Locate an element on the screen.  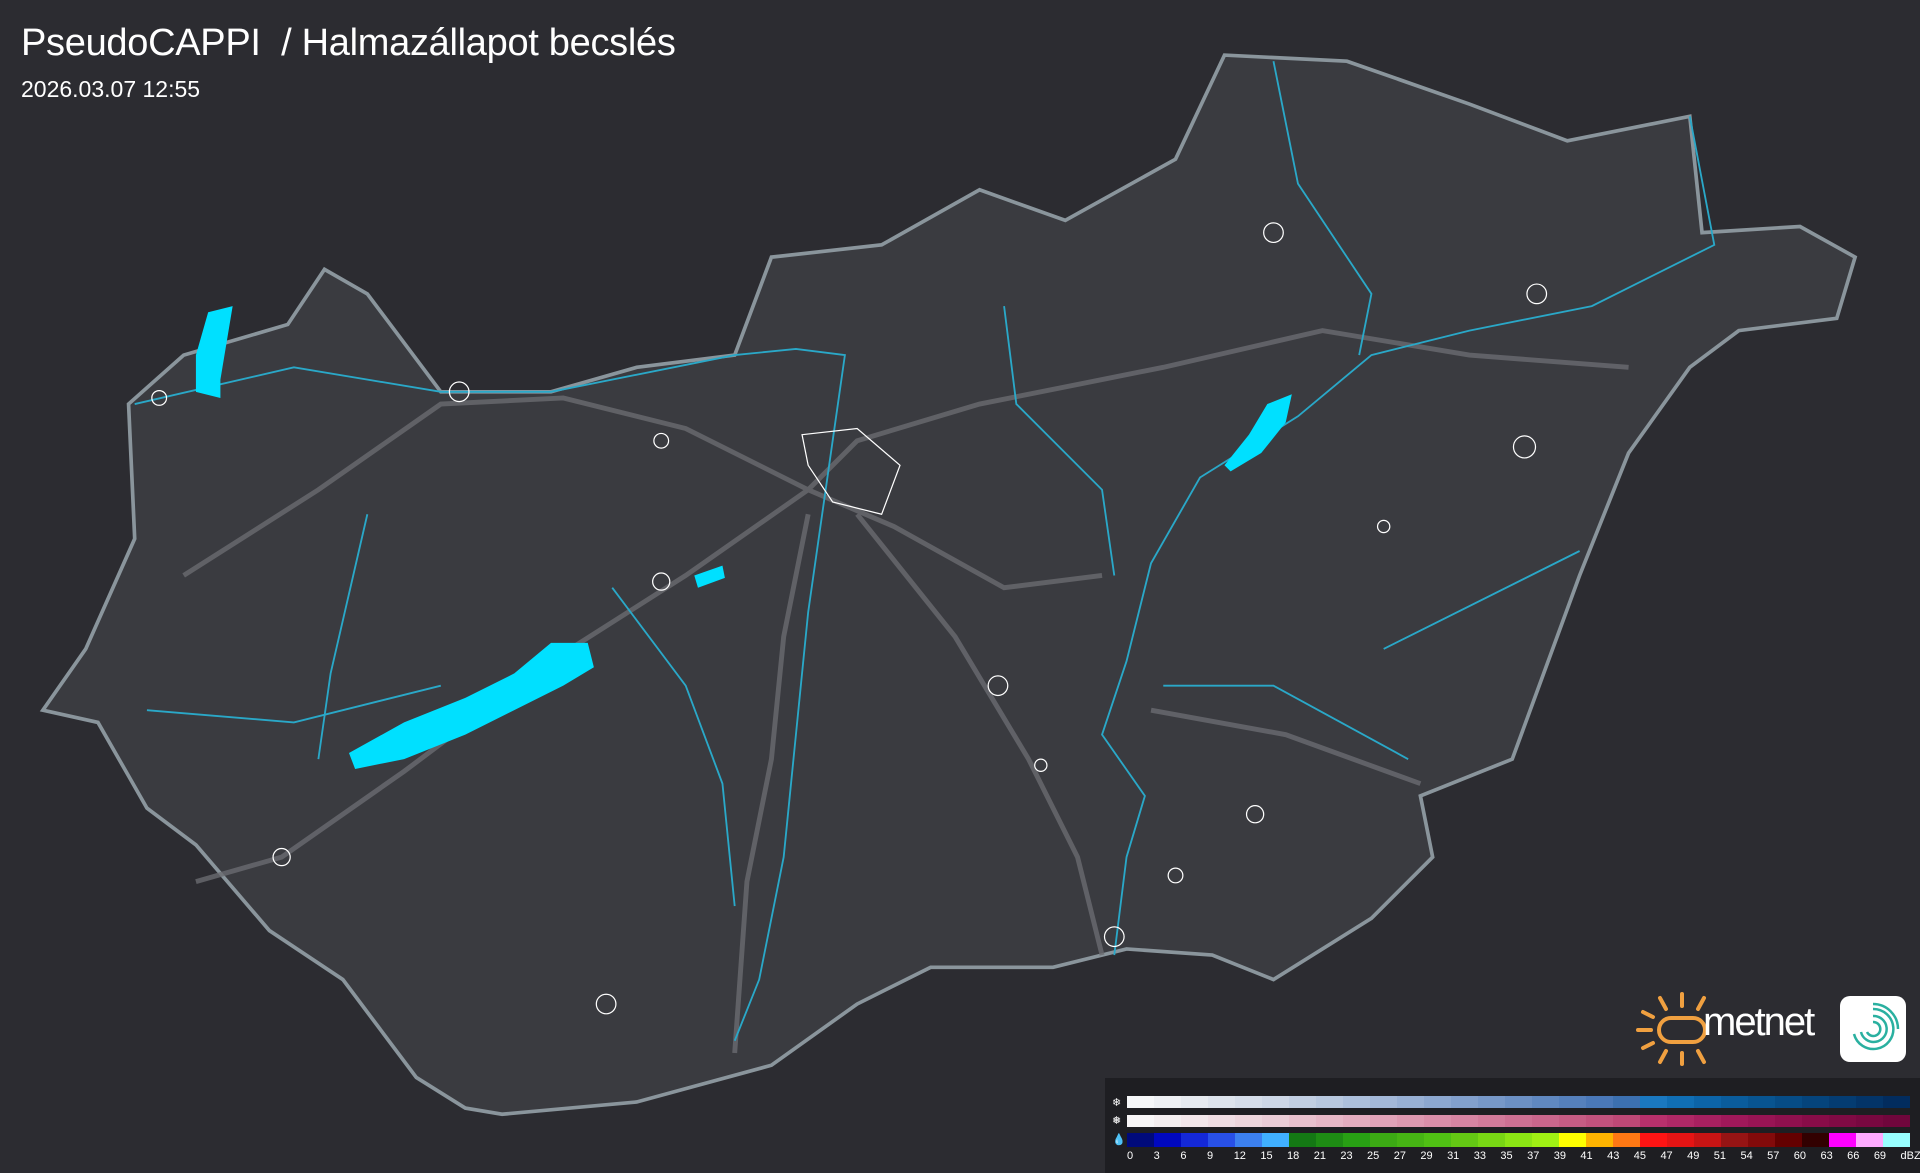
legend-label: 33 is located at coordinates (1479, 1156).